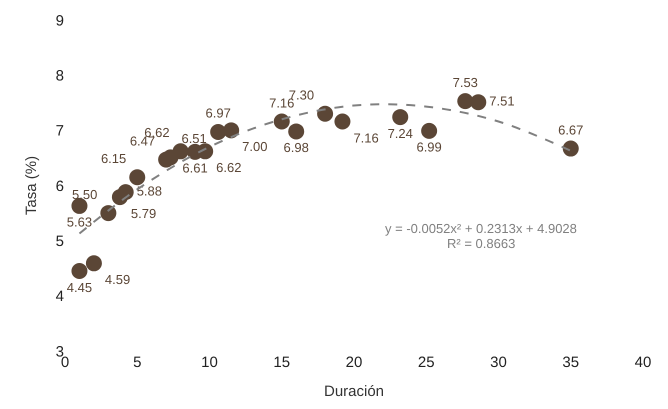 The height and width of the screenshot is (409, 668). I want to click on annotation: R² = 0.8663, so click(481, 243).